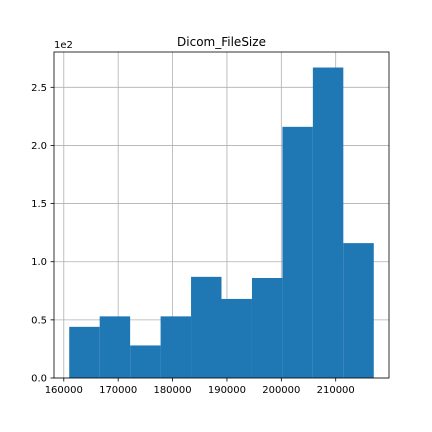 This screenshot has height=432, width=432. What do you see at coordinates (200, 387) in the screenshot?
I see `x-axis-ticks: 160000 170000 180000 190000 200000 210000` at bounding box center [200, 387].